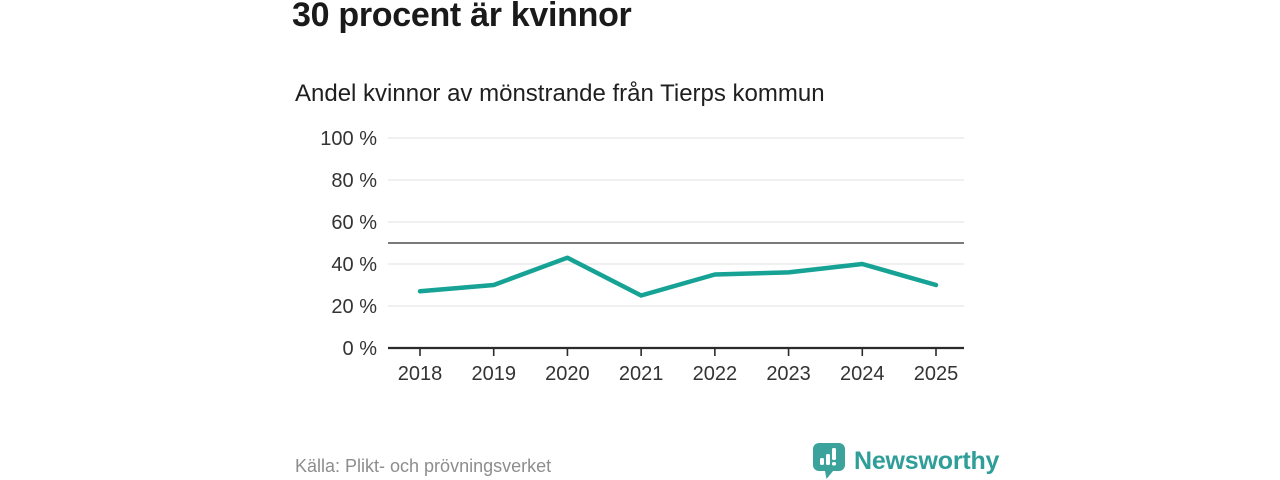 This screenshot has height=480, width=1280. What do you see at coordinates (420, 374) in the screenshot?
I see `x-axis-label: 2018` at bounding box center [420, 374].